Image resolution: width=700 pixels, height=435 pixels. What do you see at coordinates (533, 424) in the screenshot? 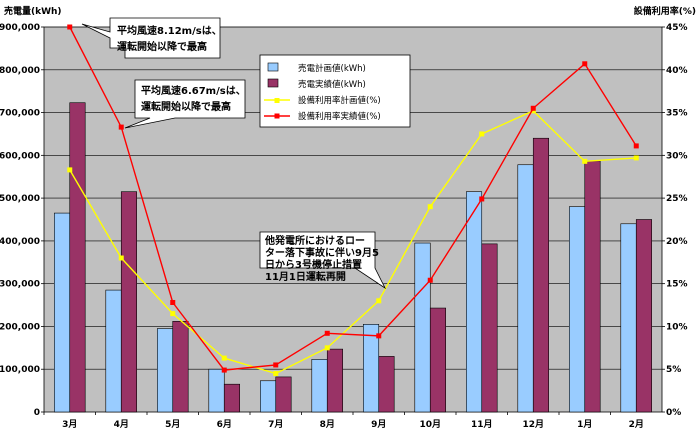
I see `x-tick-label: 12月` at bounding box center [533, 424].